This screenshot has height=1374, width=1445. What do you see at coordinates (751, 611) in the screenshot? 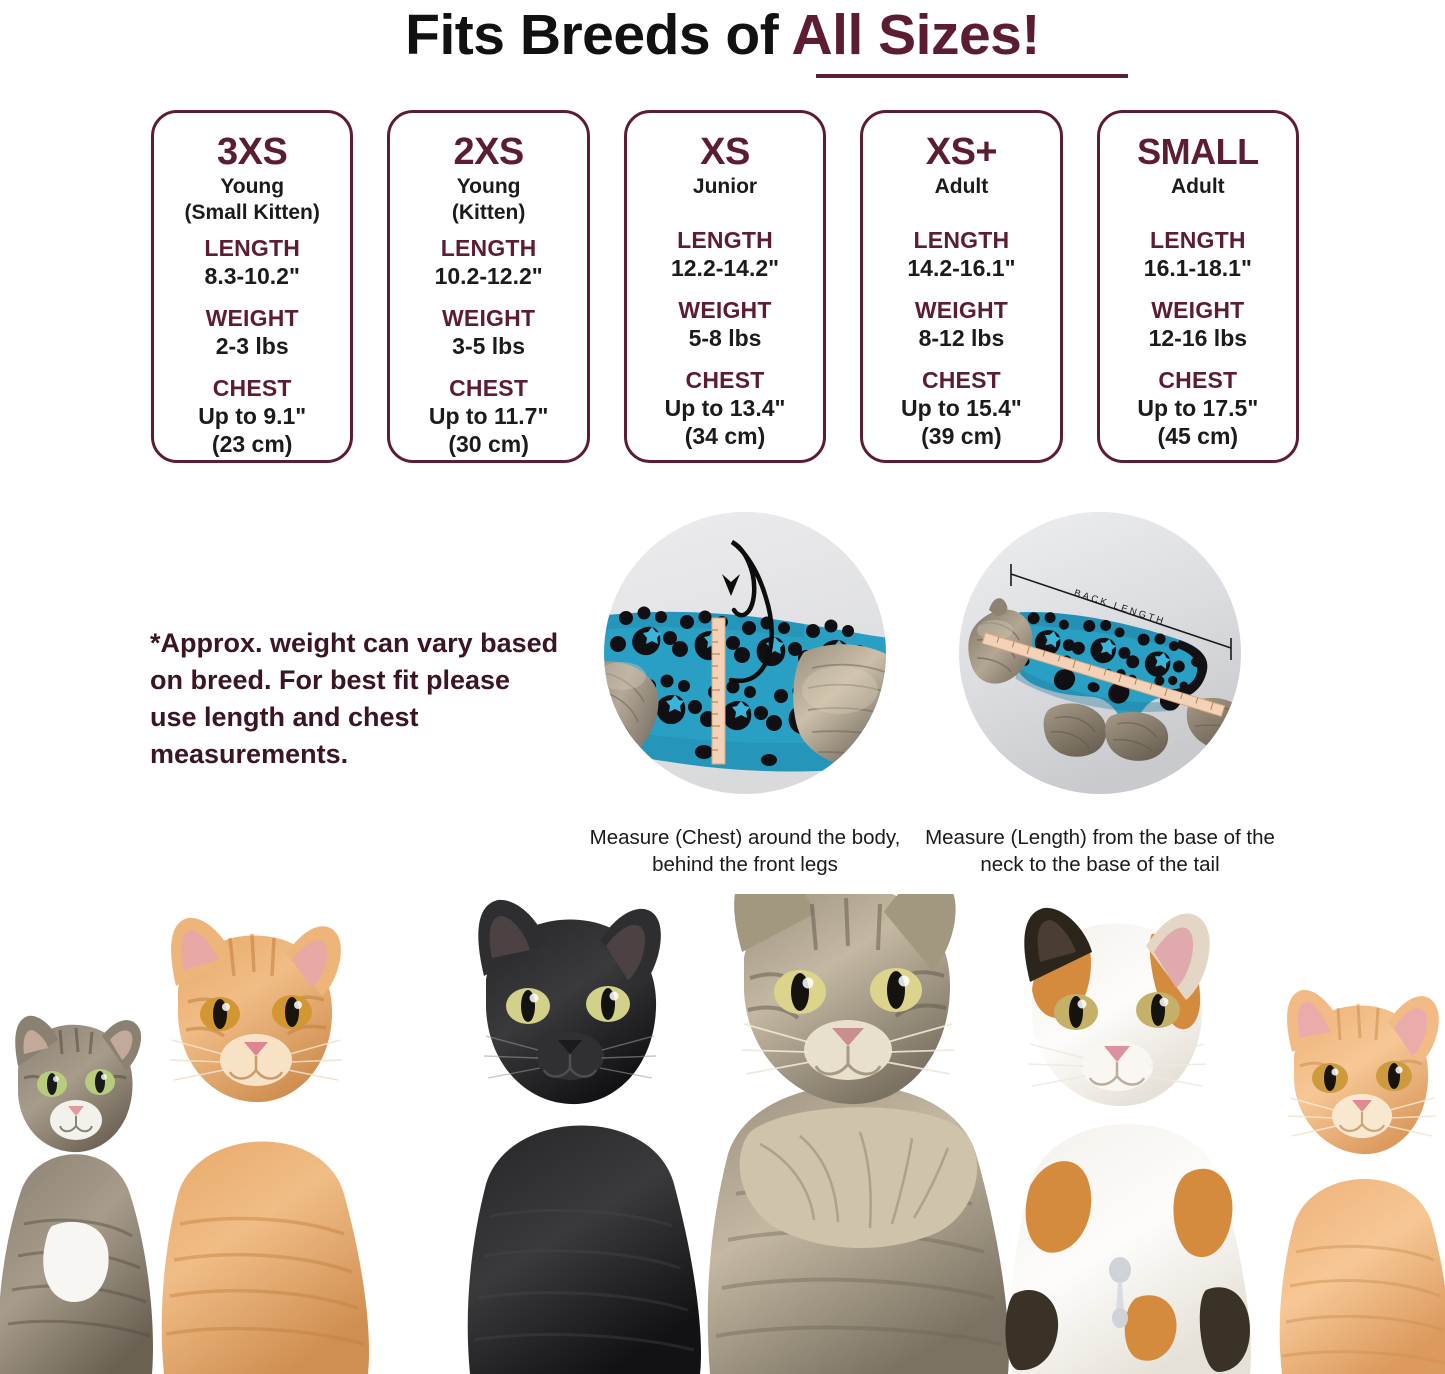
I see `curved-arrow-icon` at bounding box center [751, 611].